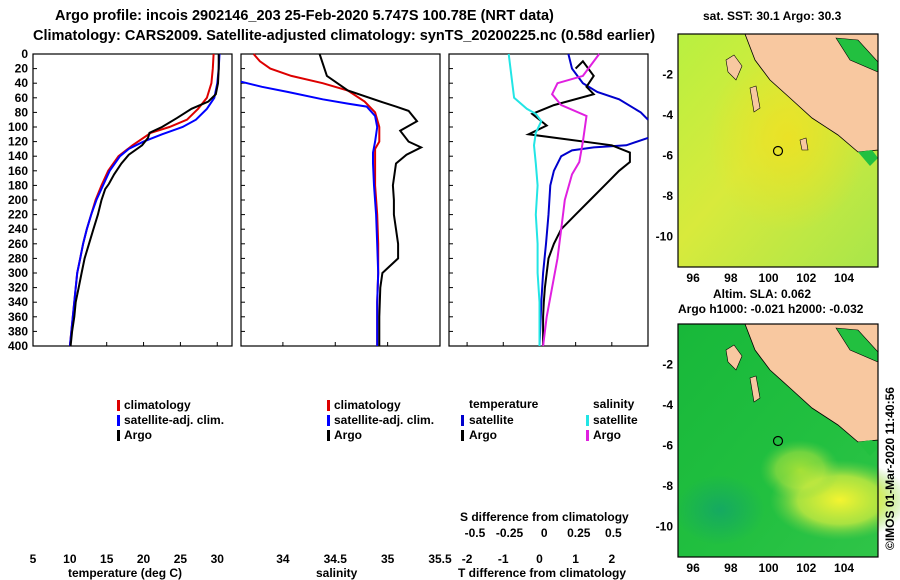 The image size is (900, 580). Describe the element at coordinates (127, 454) in the screenshot. I see `temperature-axis-ticks: 5 10 15 20 25 30` at that location.